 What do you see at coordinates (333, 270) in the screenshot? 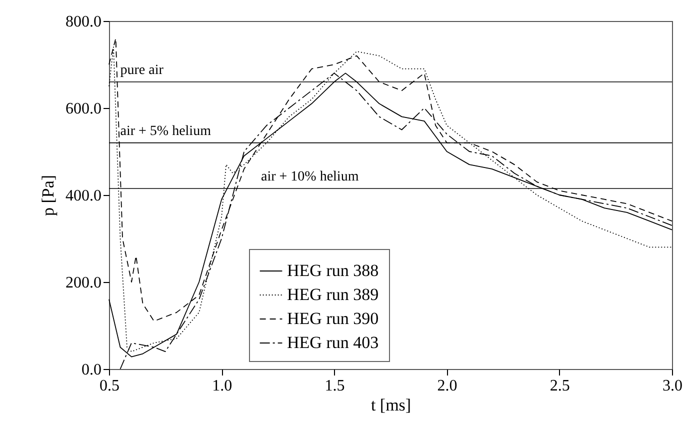
I see `legend-label: HEG run 388` at bounding box center [333, 270].